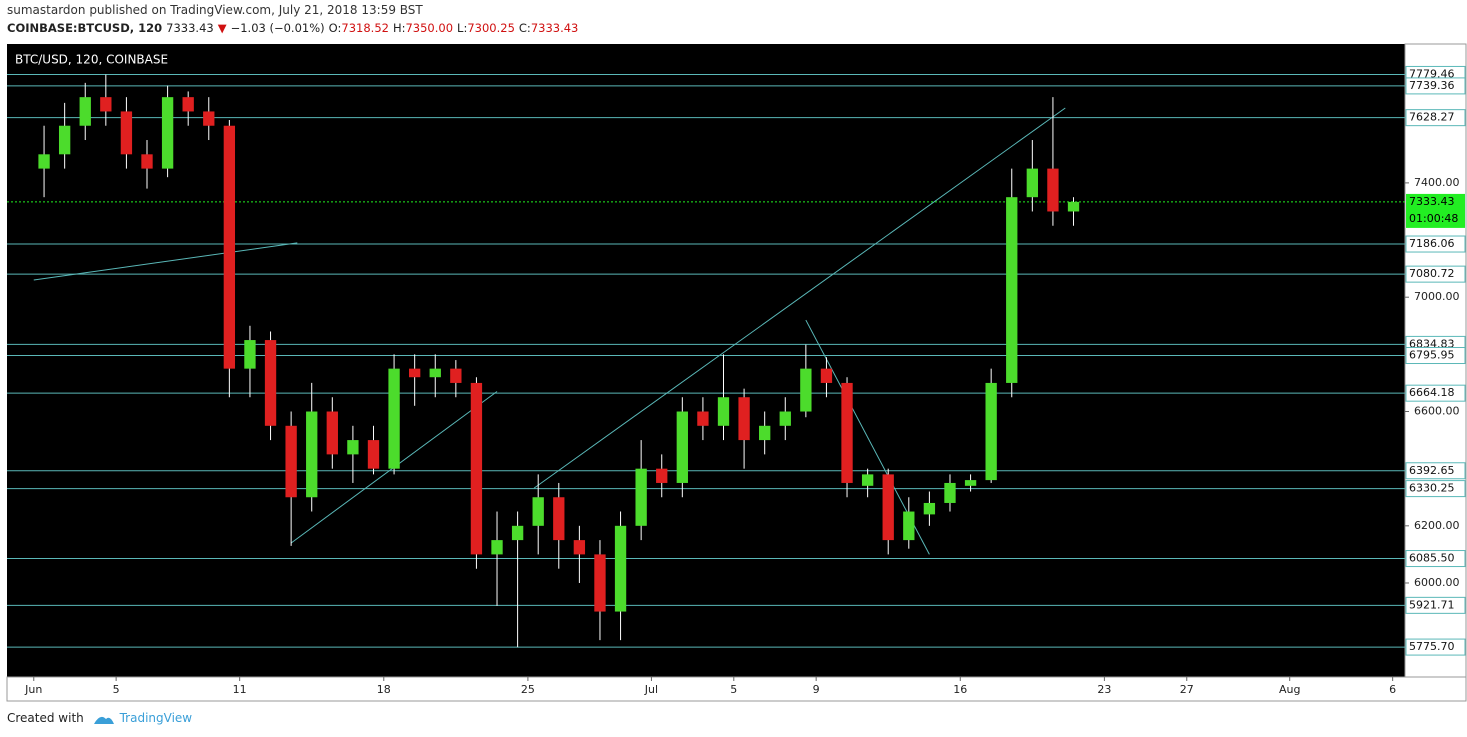 This screenshot has width=1467, height=737. Describe the element at coordinates (1432, 273) in the screenshot. I see `level-label: 7080.72` at that location.